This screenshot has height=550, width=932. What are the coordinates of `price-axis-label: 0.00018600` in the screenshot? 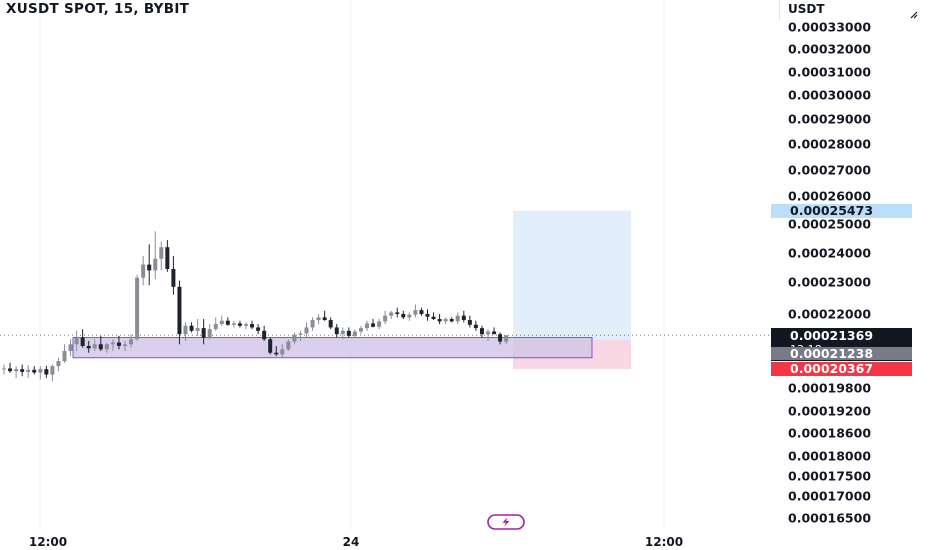 It's located at (830, 433).